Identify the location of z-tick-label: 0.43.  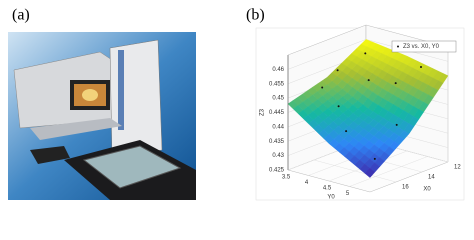
(278, 156).